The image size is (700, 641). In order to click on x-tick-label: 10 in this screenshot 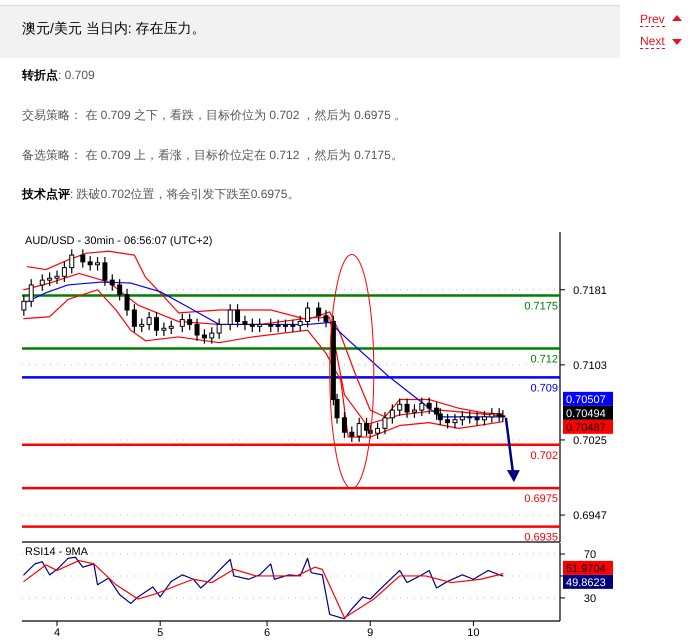, I will do `click(473, 633)`.